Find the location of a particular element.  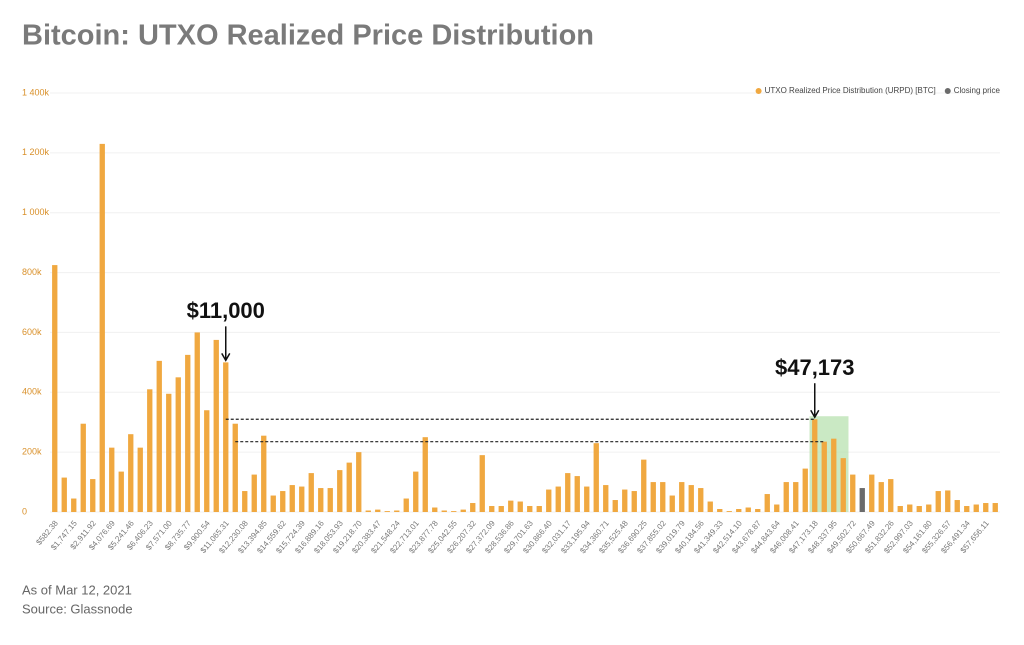

y-tick-label: 1 200k is located at coordinates (36, 152).